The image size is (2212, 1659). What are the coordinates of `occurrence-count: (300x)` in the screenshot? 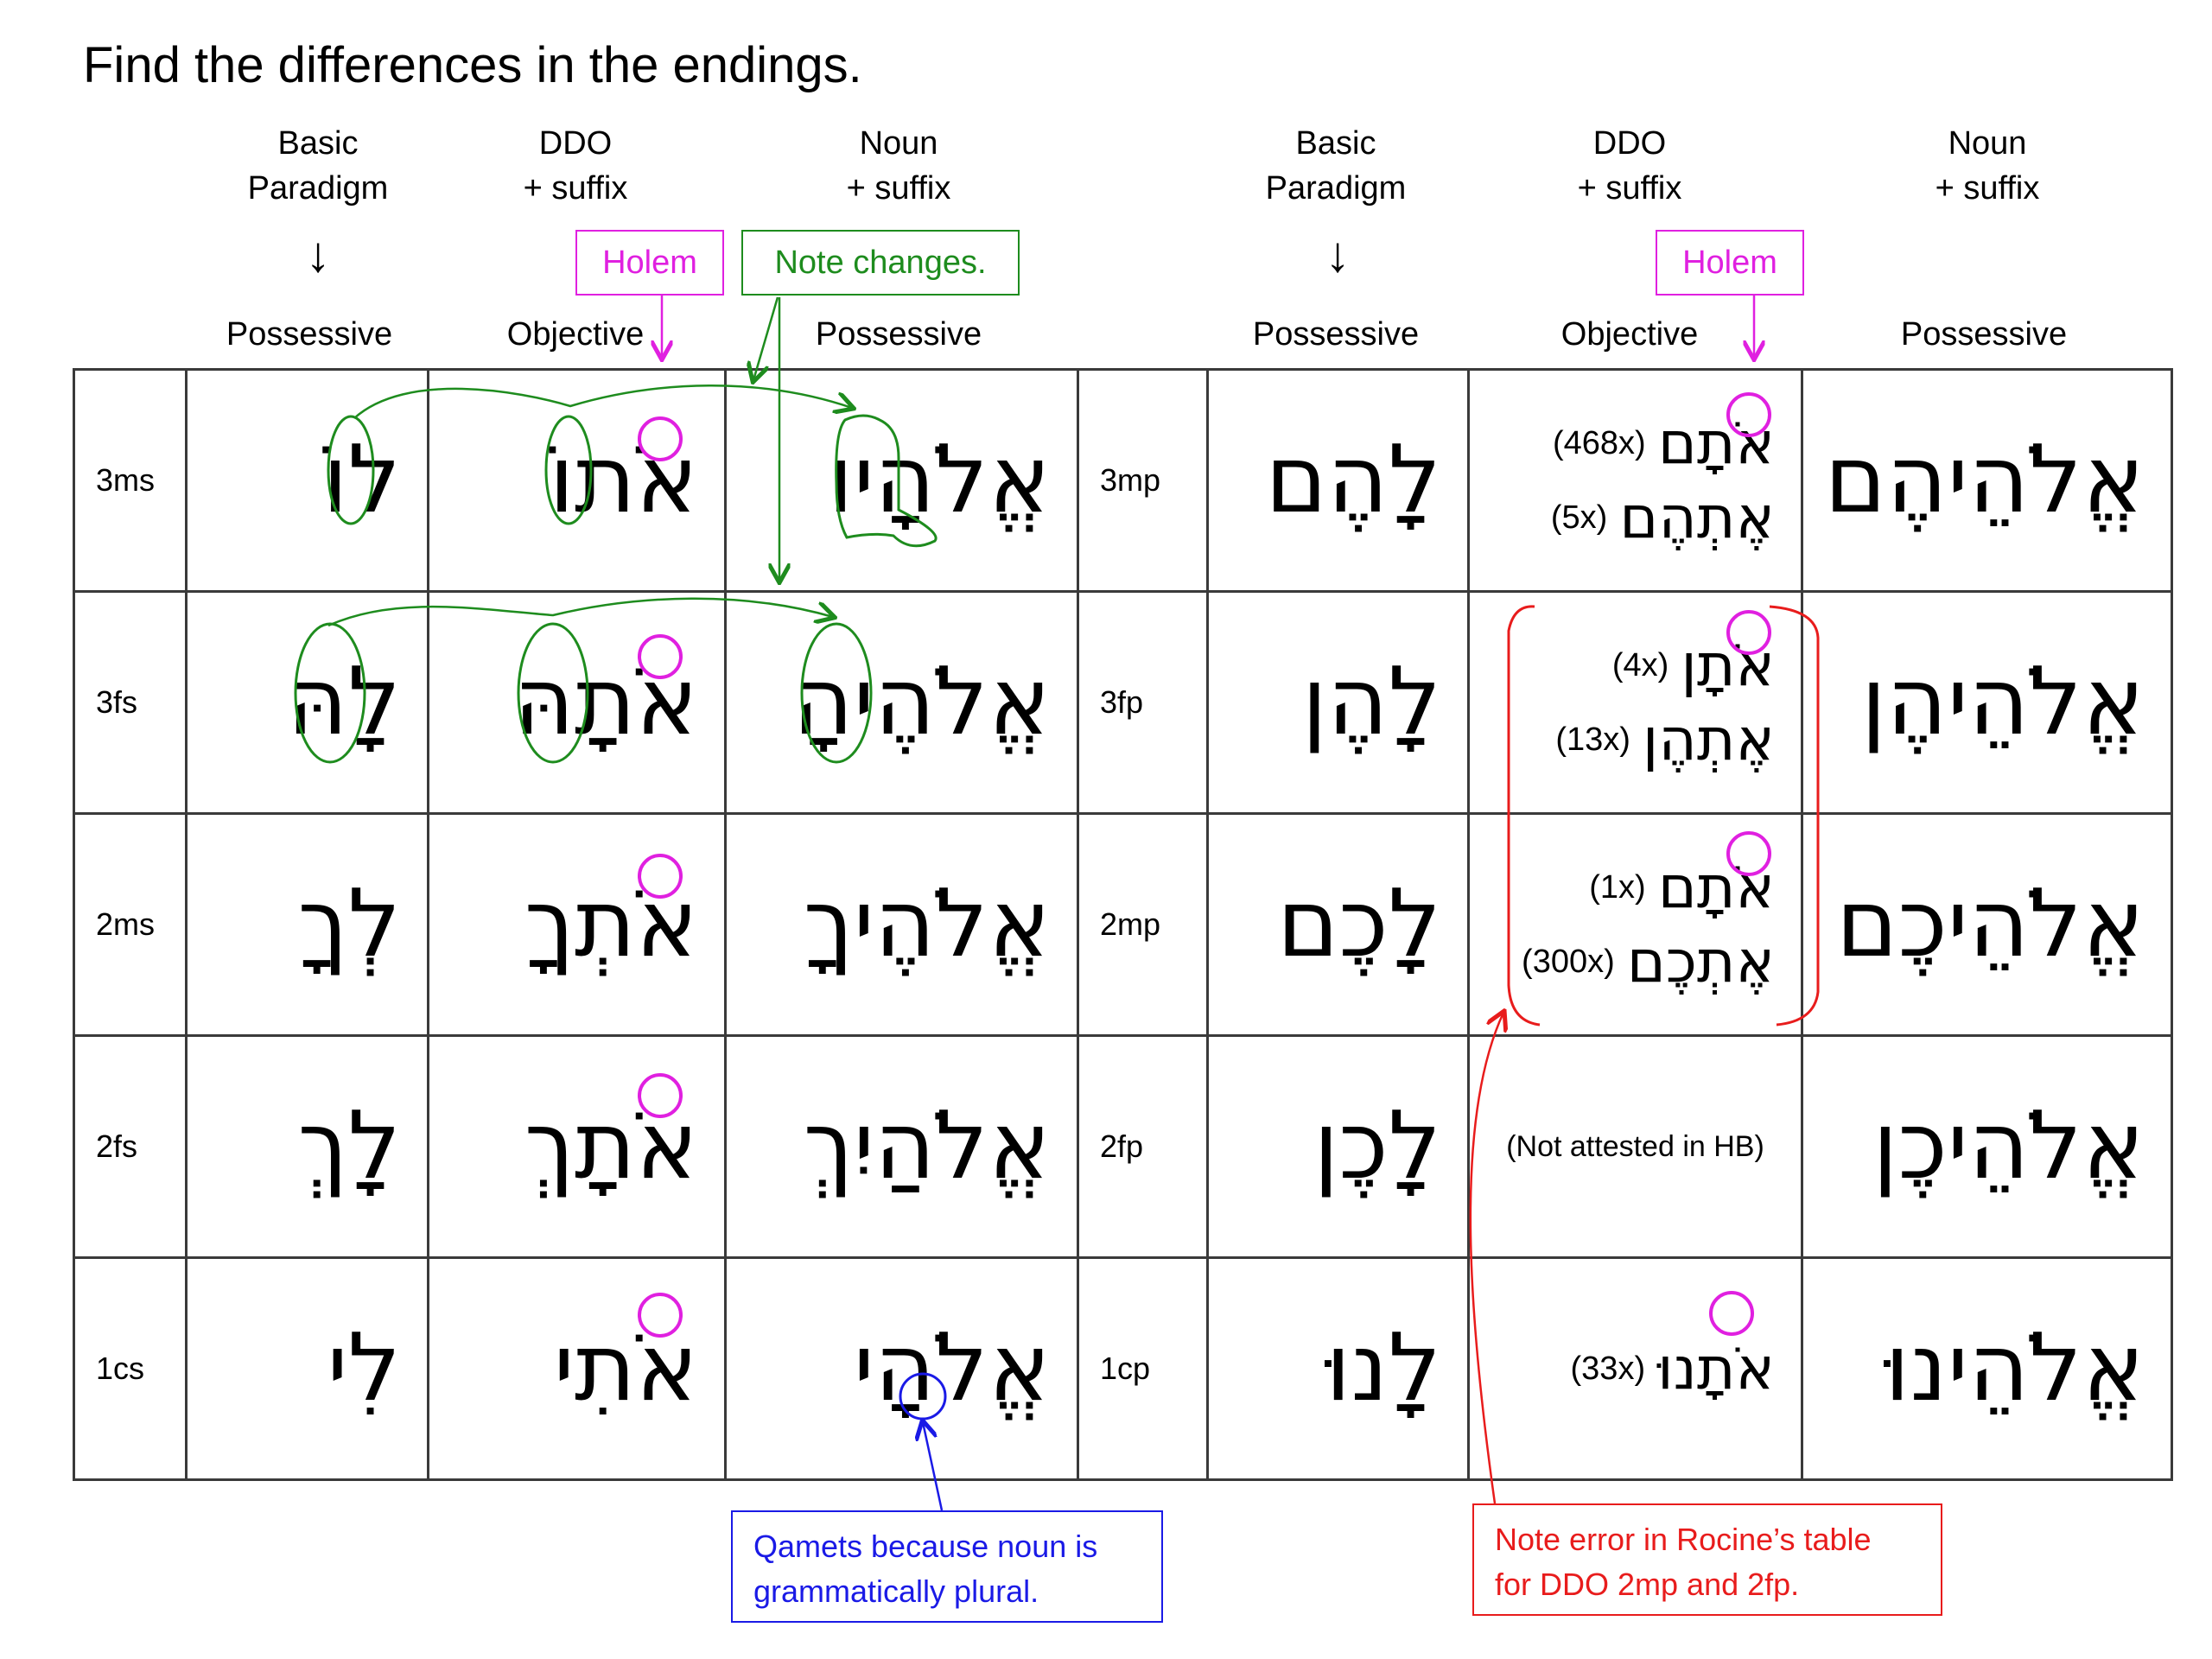 It's located at (1568, 961).